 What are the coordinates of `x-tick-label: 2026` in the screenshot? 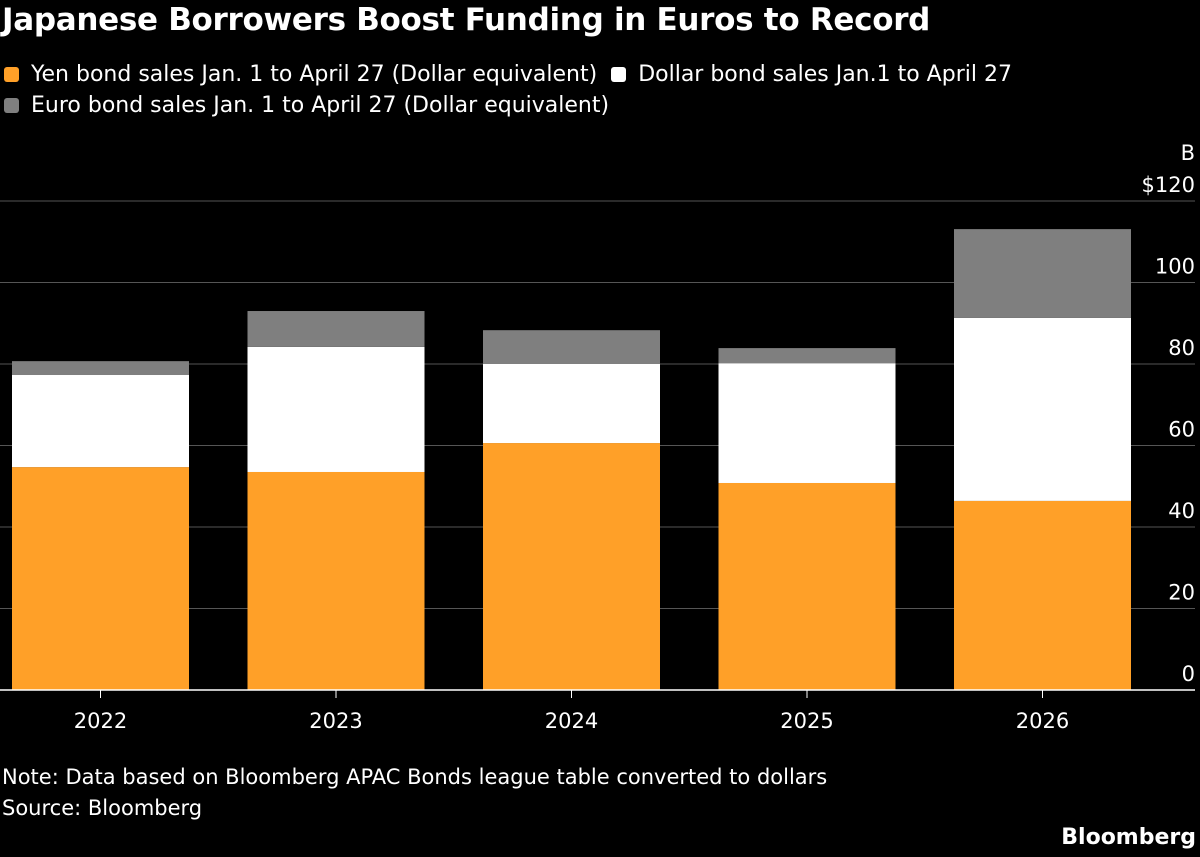 It's located at (1042, 721).